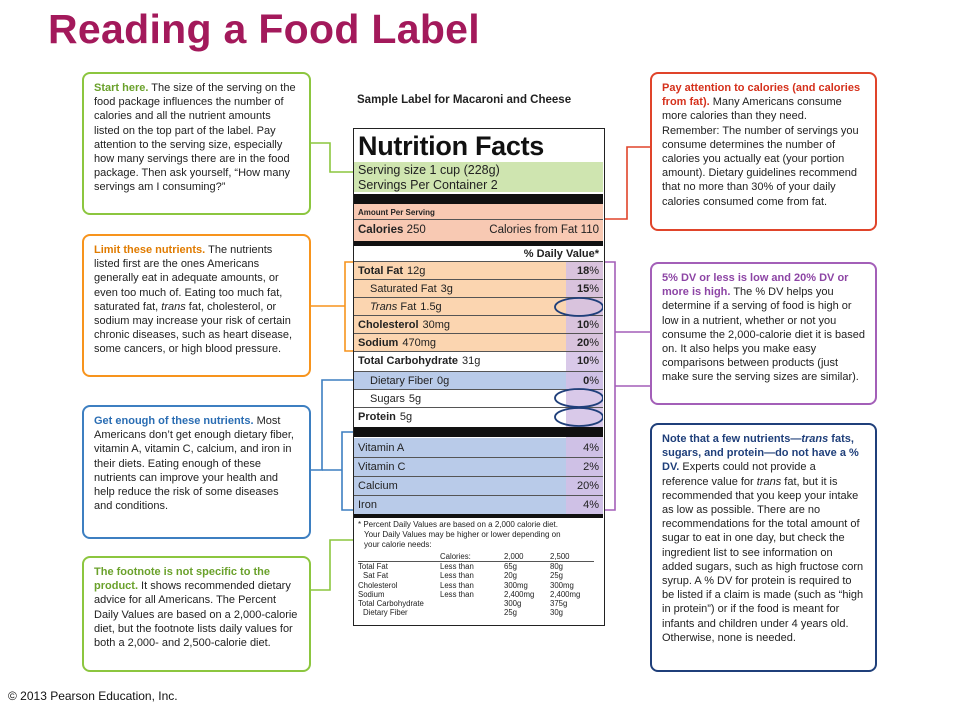  I want to click on nutrient-row: Total Fat 12g 18%, so click(478, 270).